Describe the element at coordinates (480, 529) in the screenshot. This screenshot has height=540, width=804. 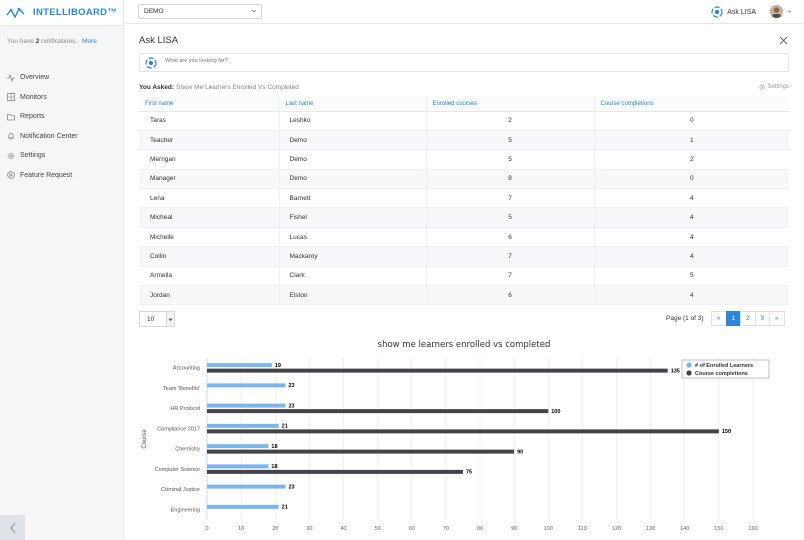
I see `x-tick-label: 80` at that location.